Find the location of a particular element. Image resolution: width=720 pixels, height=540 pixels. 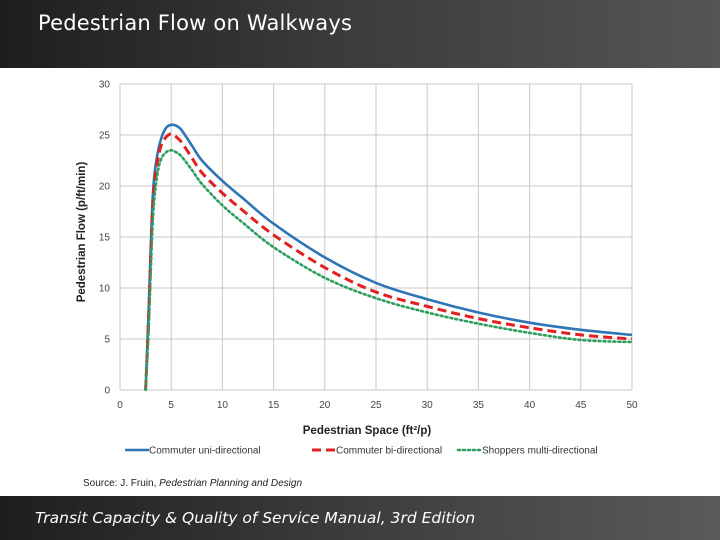

x-tick-label-5: 5 is located at coordinates (171, 405).